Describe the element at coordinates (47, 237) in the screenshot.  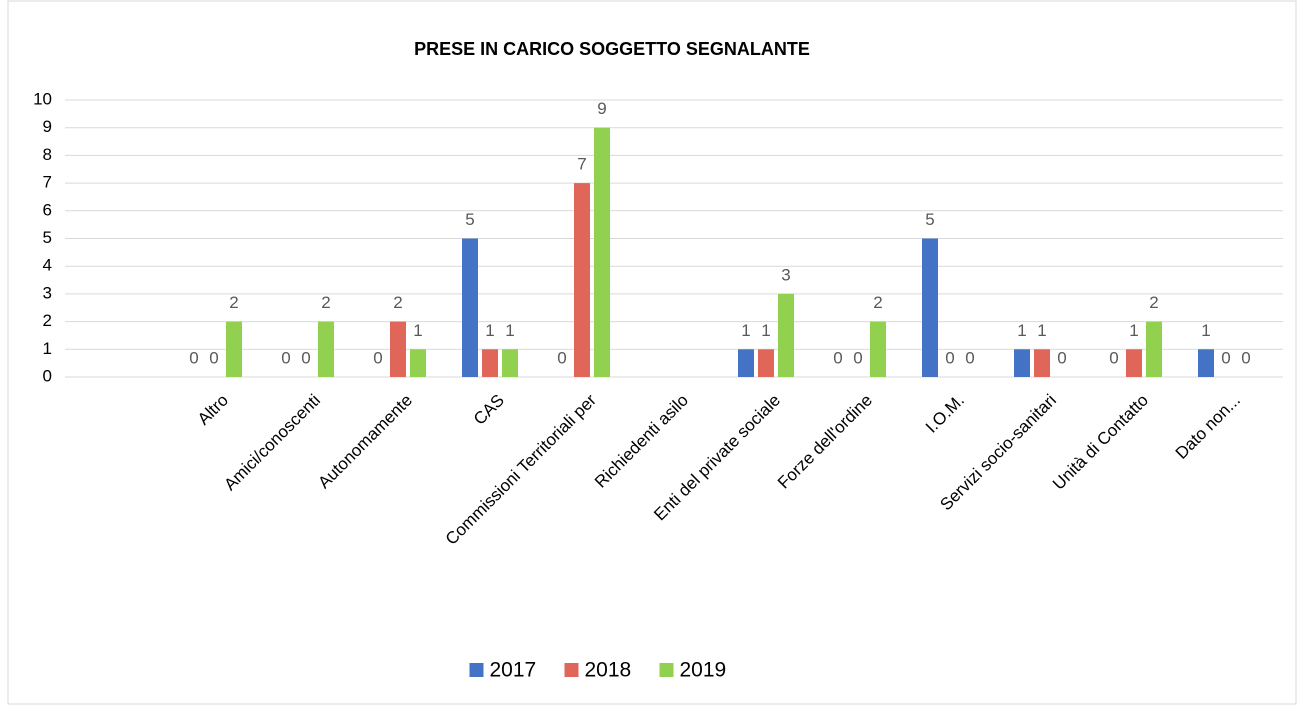
I see `y-tick-label: 5` at that location.